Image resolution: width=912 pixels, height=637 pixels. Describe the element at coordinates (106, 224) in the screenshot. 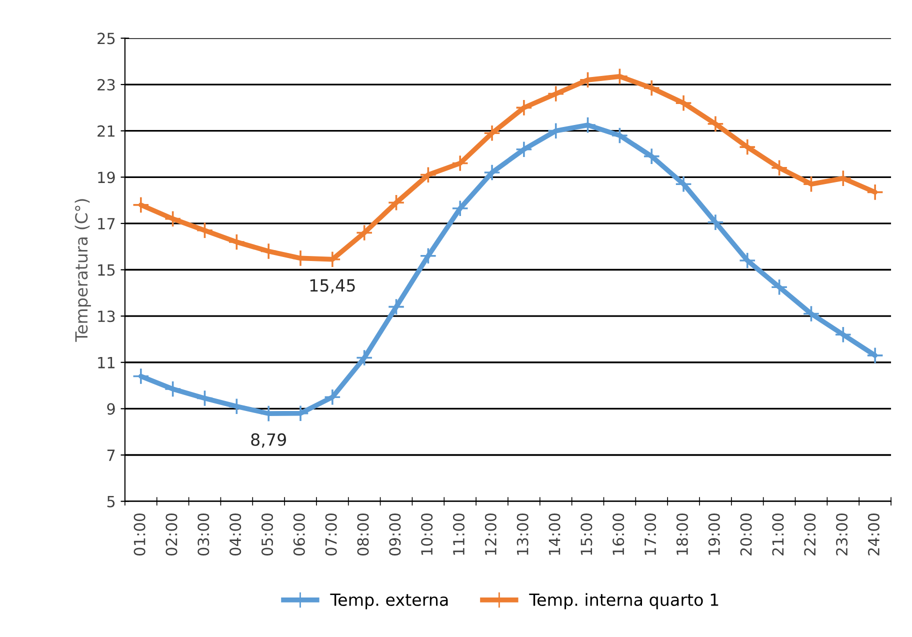

I see `y-tick-label: 17` at that location.